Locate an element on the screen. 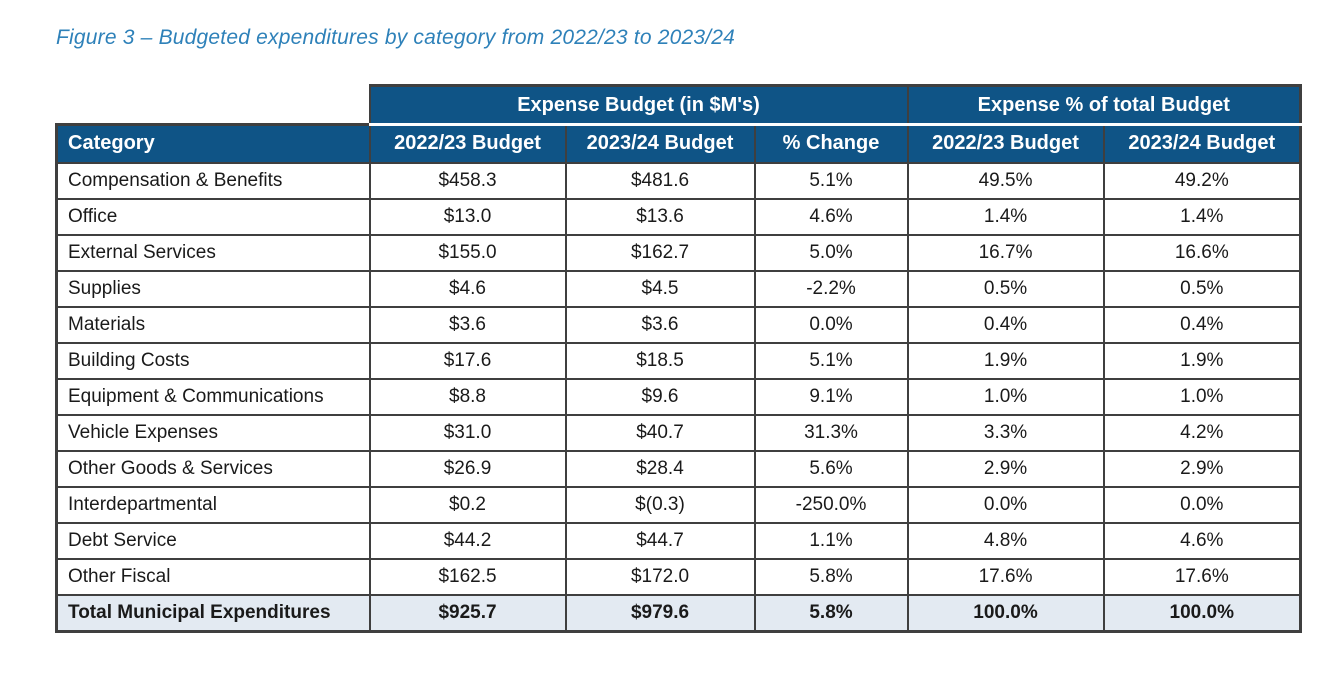 The image size is (1329, 682). category-cell: Compensation & Benefits is located at coordinates (213, 180).